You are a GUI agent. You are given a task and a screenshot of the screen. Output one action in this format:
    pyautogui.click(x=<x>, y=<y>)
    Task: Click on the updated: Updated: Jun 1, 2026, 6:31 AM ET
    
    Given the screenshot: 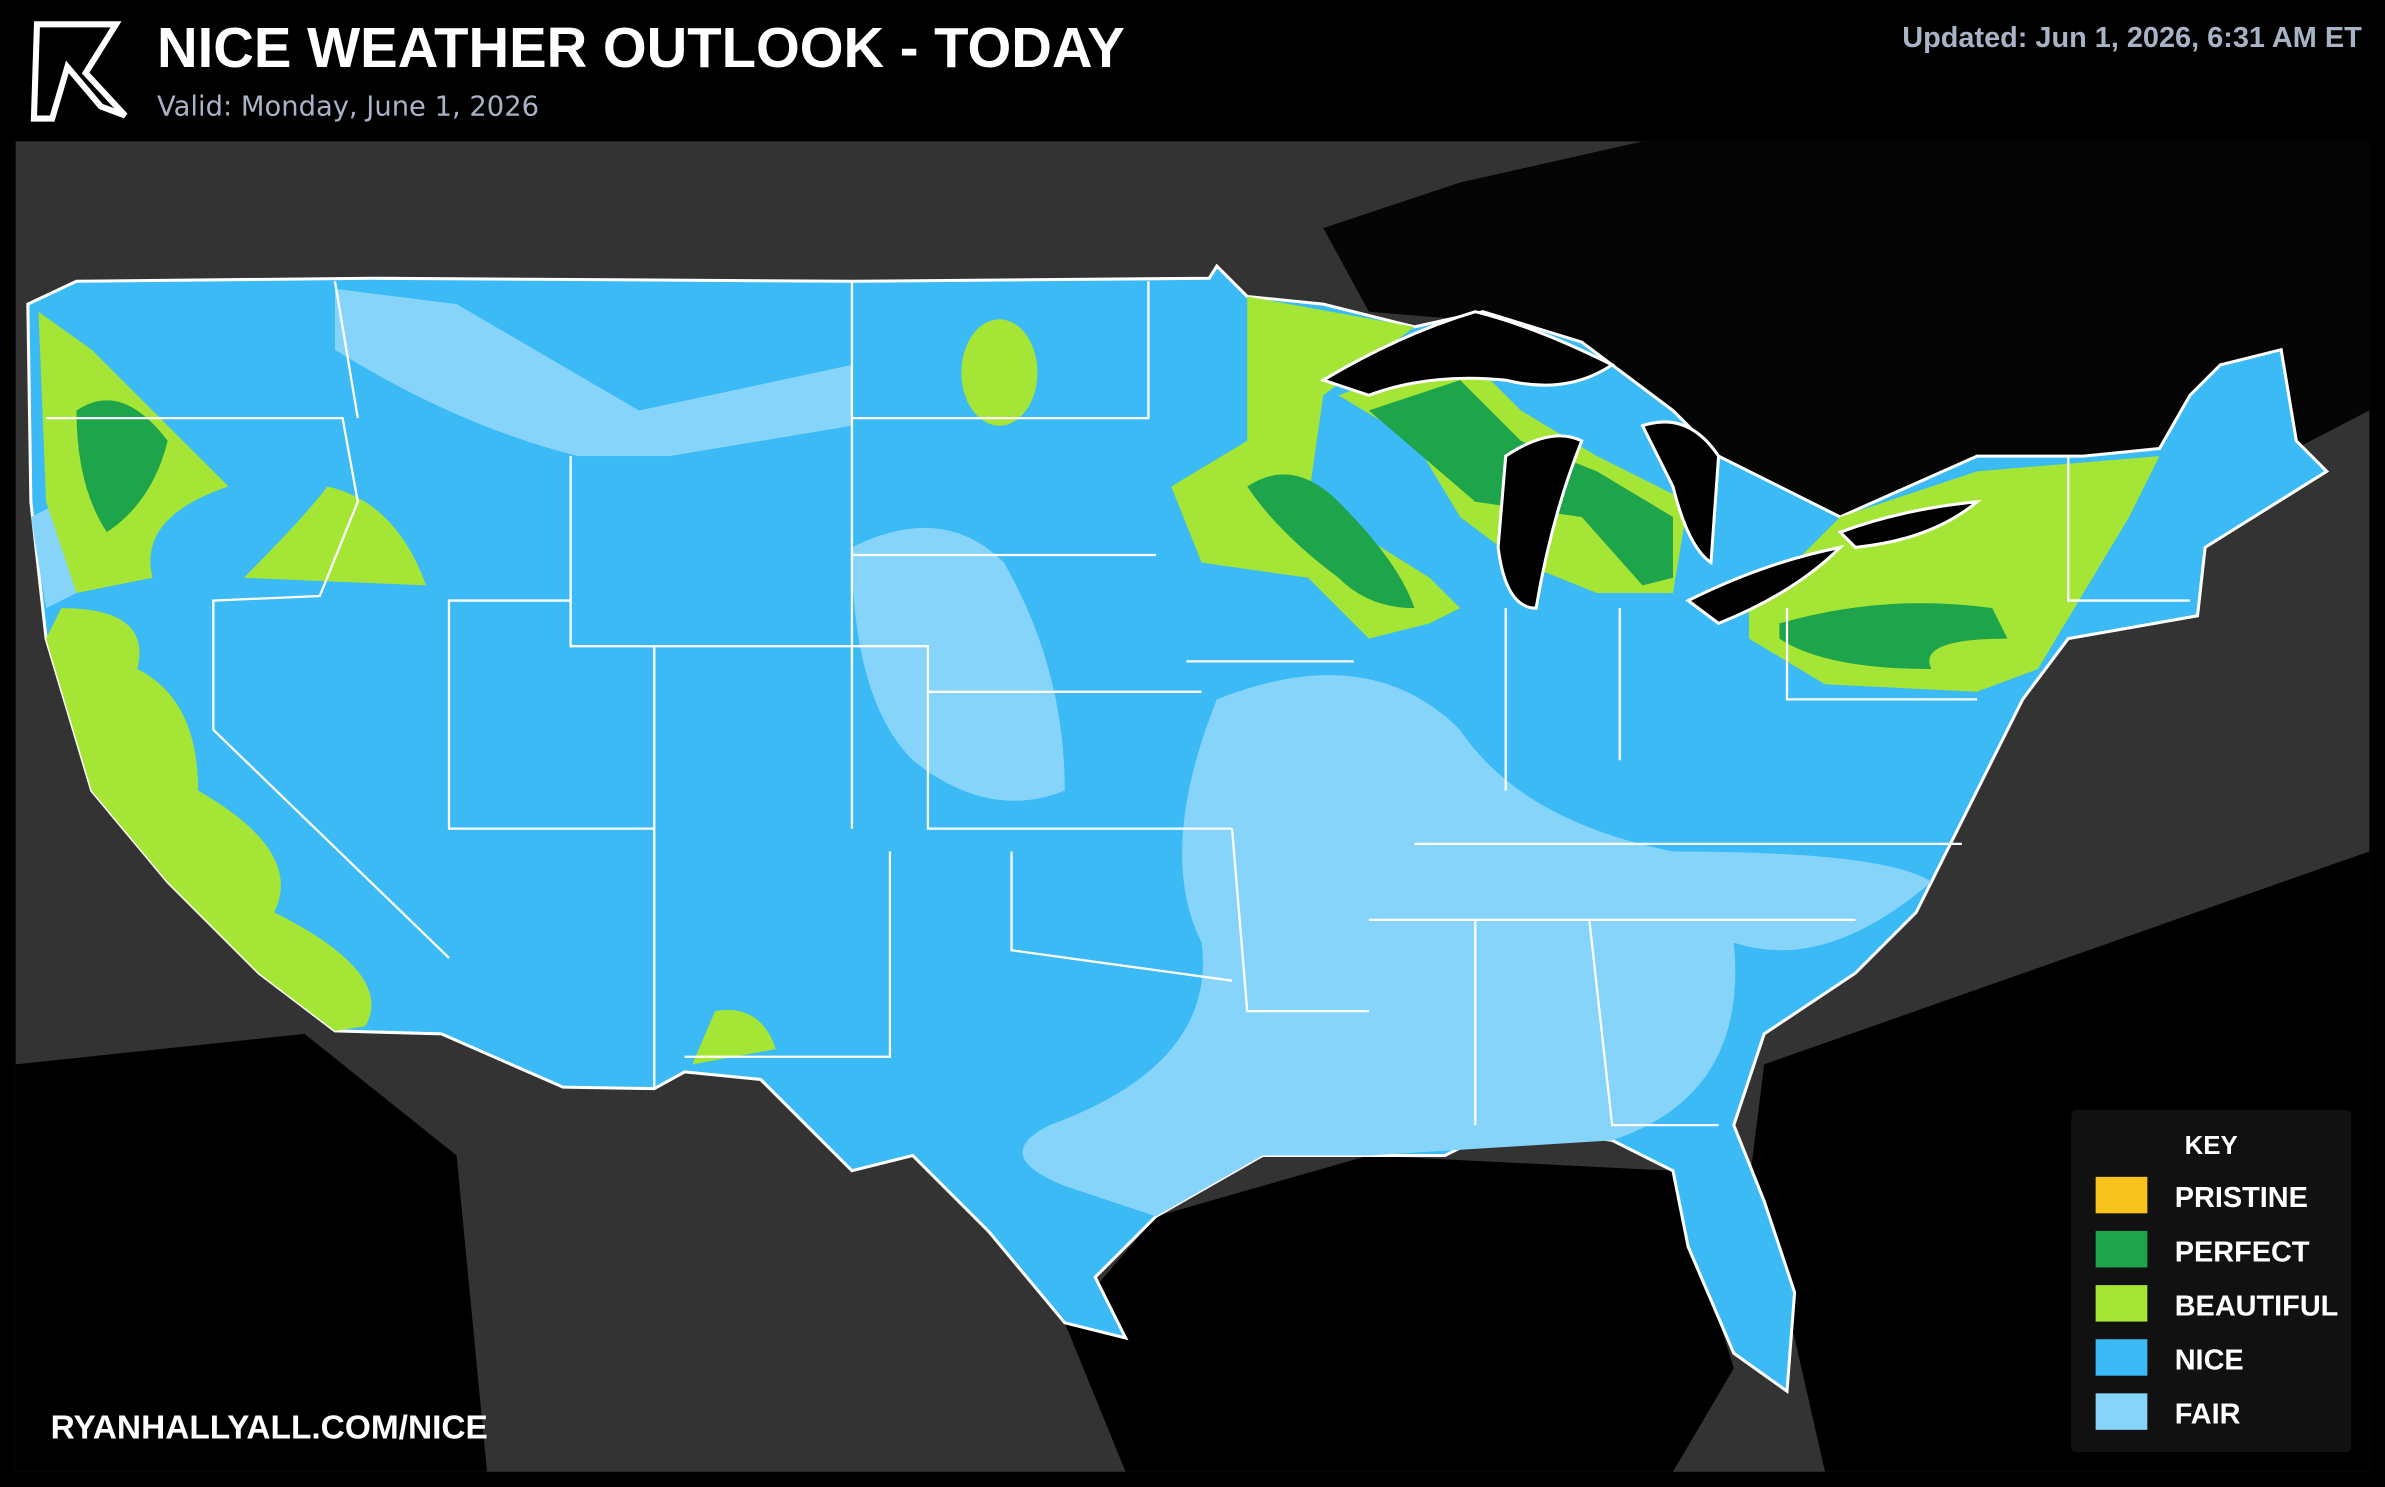 What is the action you would take?
    pyautogui.click(x=2132, y=38)
    